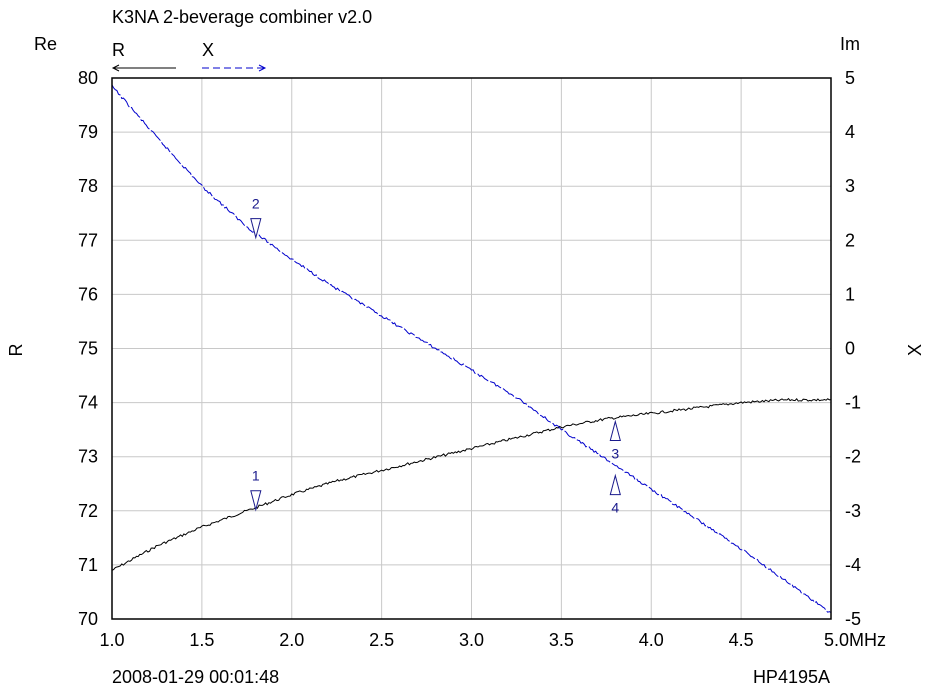 Image resolution: width=947 pixels, height=688 pixels. Describe the element at coordinates (143, 68) in the screenshot. I see `legend-line-r` at that location.